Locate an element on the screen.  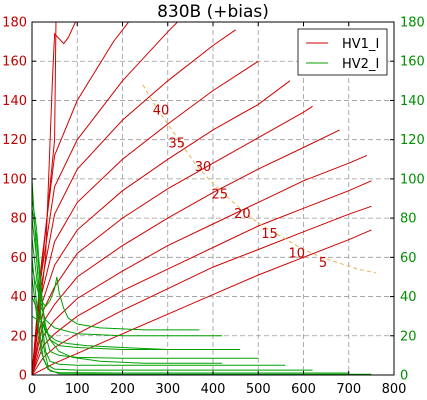
y-tick-label-right: 180 is located at coordinates (412, 23).